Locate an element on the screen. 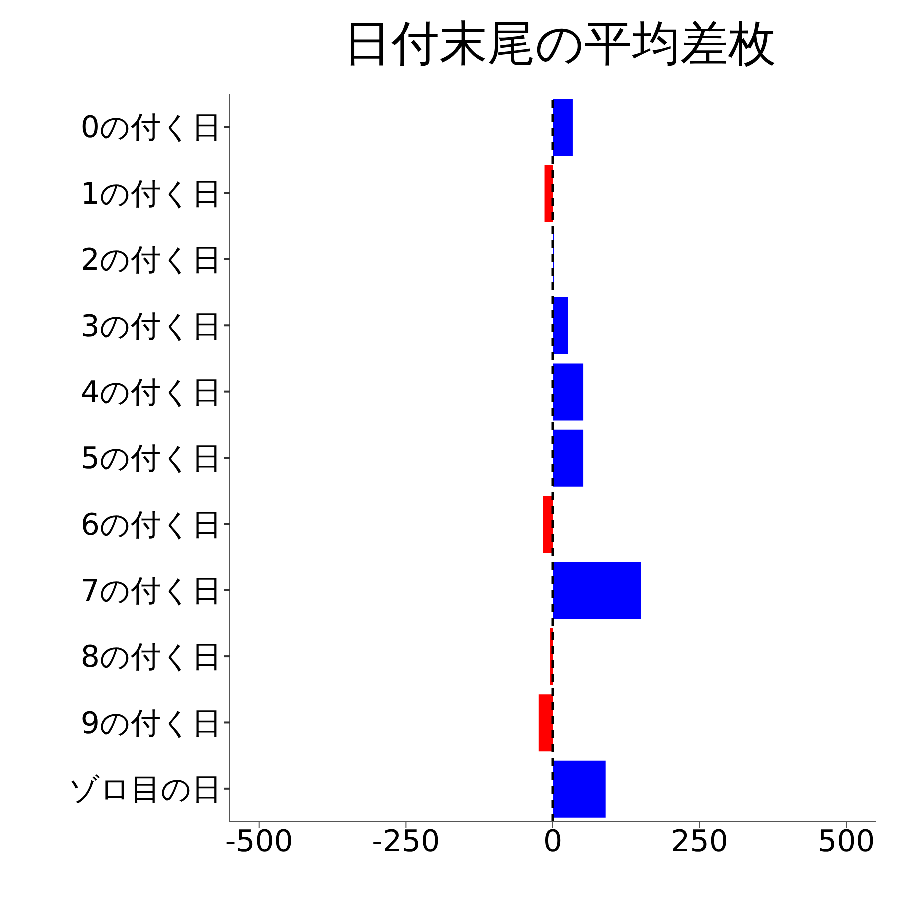 This screenshot has width=900, height=900. y-tick-label: 3の付く日 is located at coordinates (151, 326).